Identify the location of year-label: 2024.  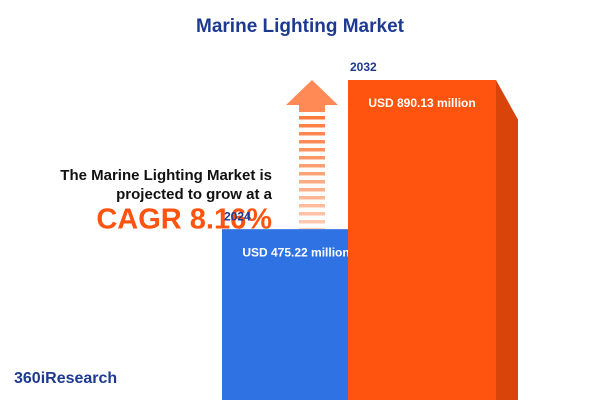
(237, 216).